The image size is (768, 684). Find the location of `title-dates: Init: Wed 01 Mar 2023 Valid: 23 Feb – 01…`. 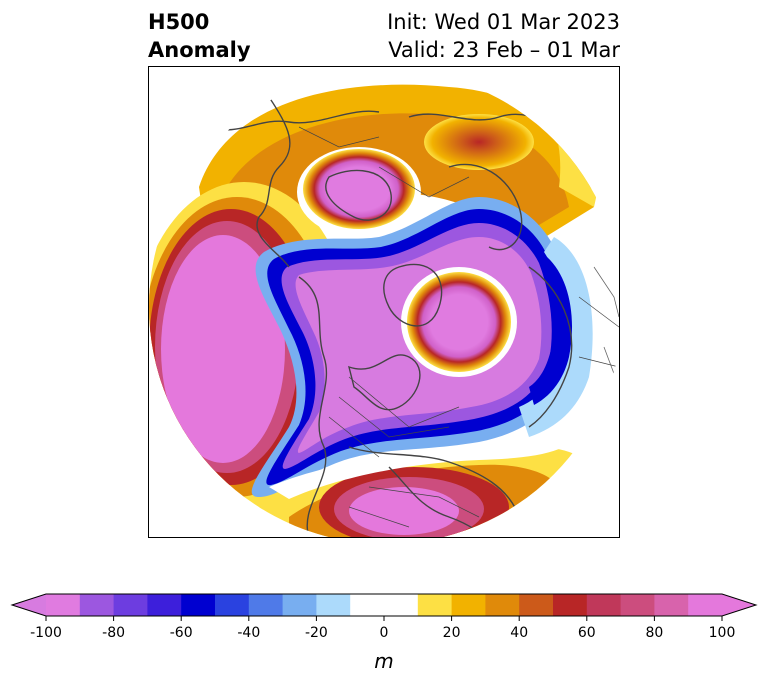

title-dates: Init: Wed 01 Mar 2023 Valid: 23 Feb – 01… is located at coordinates (503, 36).